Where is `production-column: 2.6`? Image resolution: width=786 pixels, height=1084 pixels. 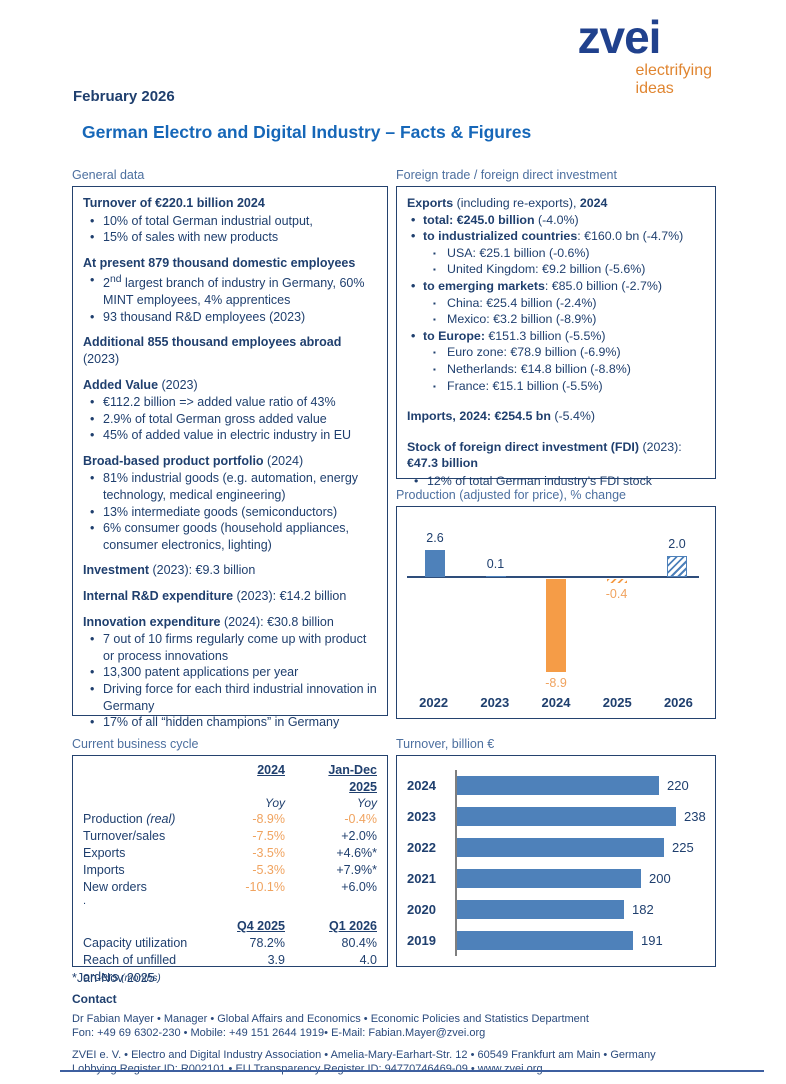 production-column: 2.6 is located at coordinates (435, 604).